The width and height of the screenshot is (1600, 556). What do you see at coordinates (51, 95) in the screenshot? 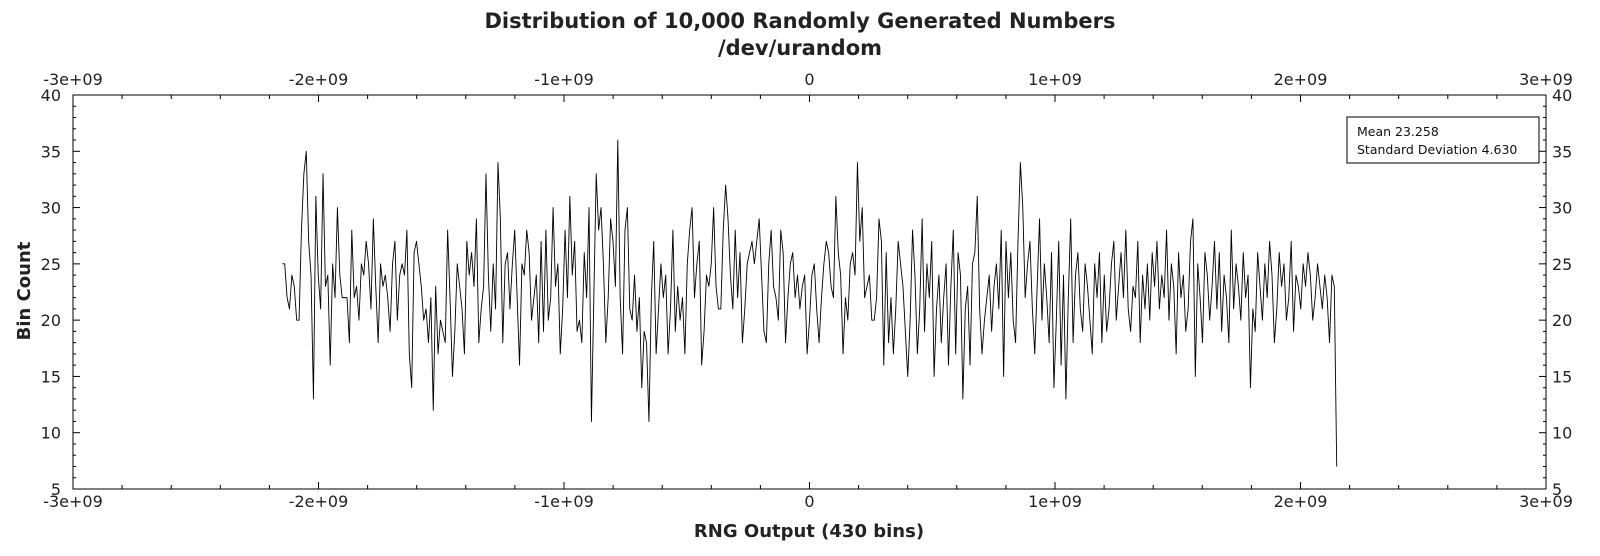
I see `y-tick-label: 40` at bounding box center [51, 95].